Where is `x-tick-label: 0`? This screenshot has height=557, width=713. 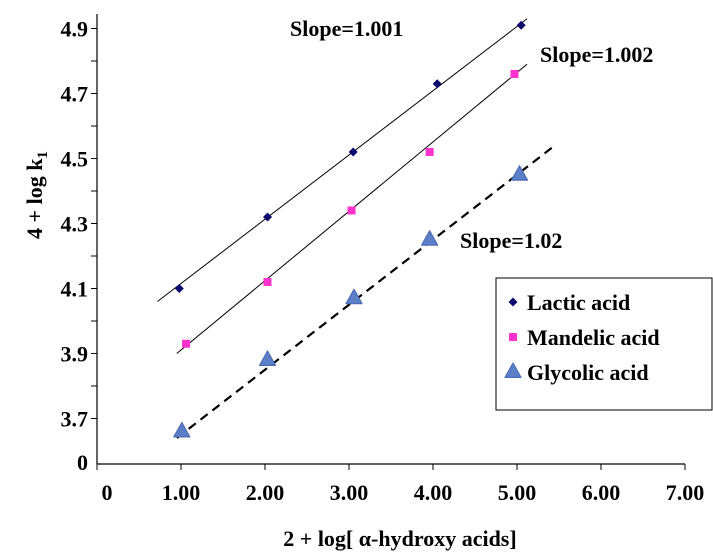
x-tick-label: 0 is located at coordinates (107, 492).